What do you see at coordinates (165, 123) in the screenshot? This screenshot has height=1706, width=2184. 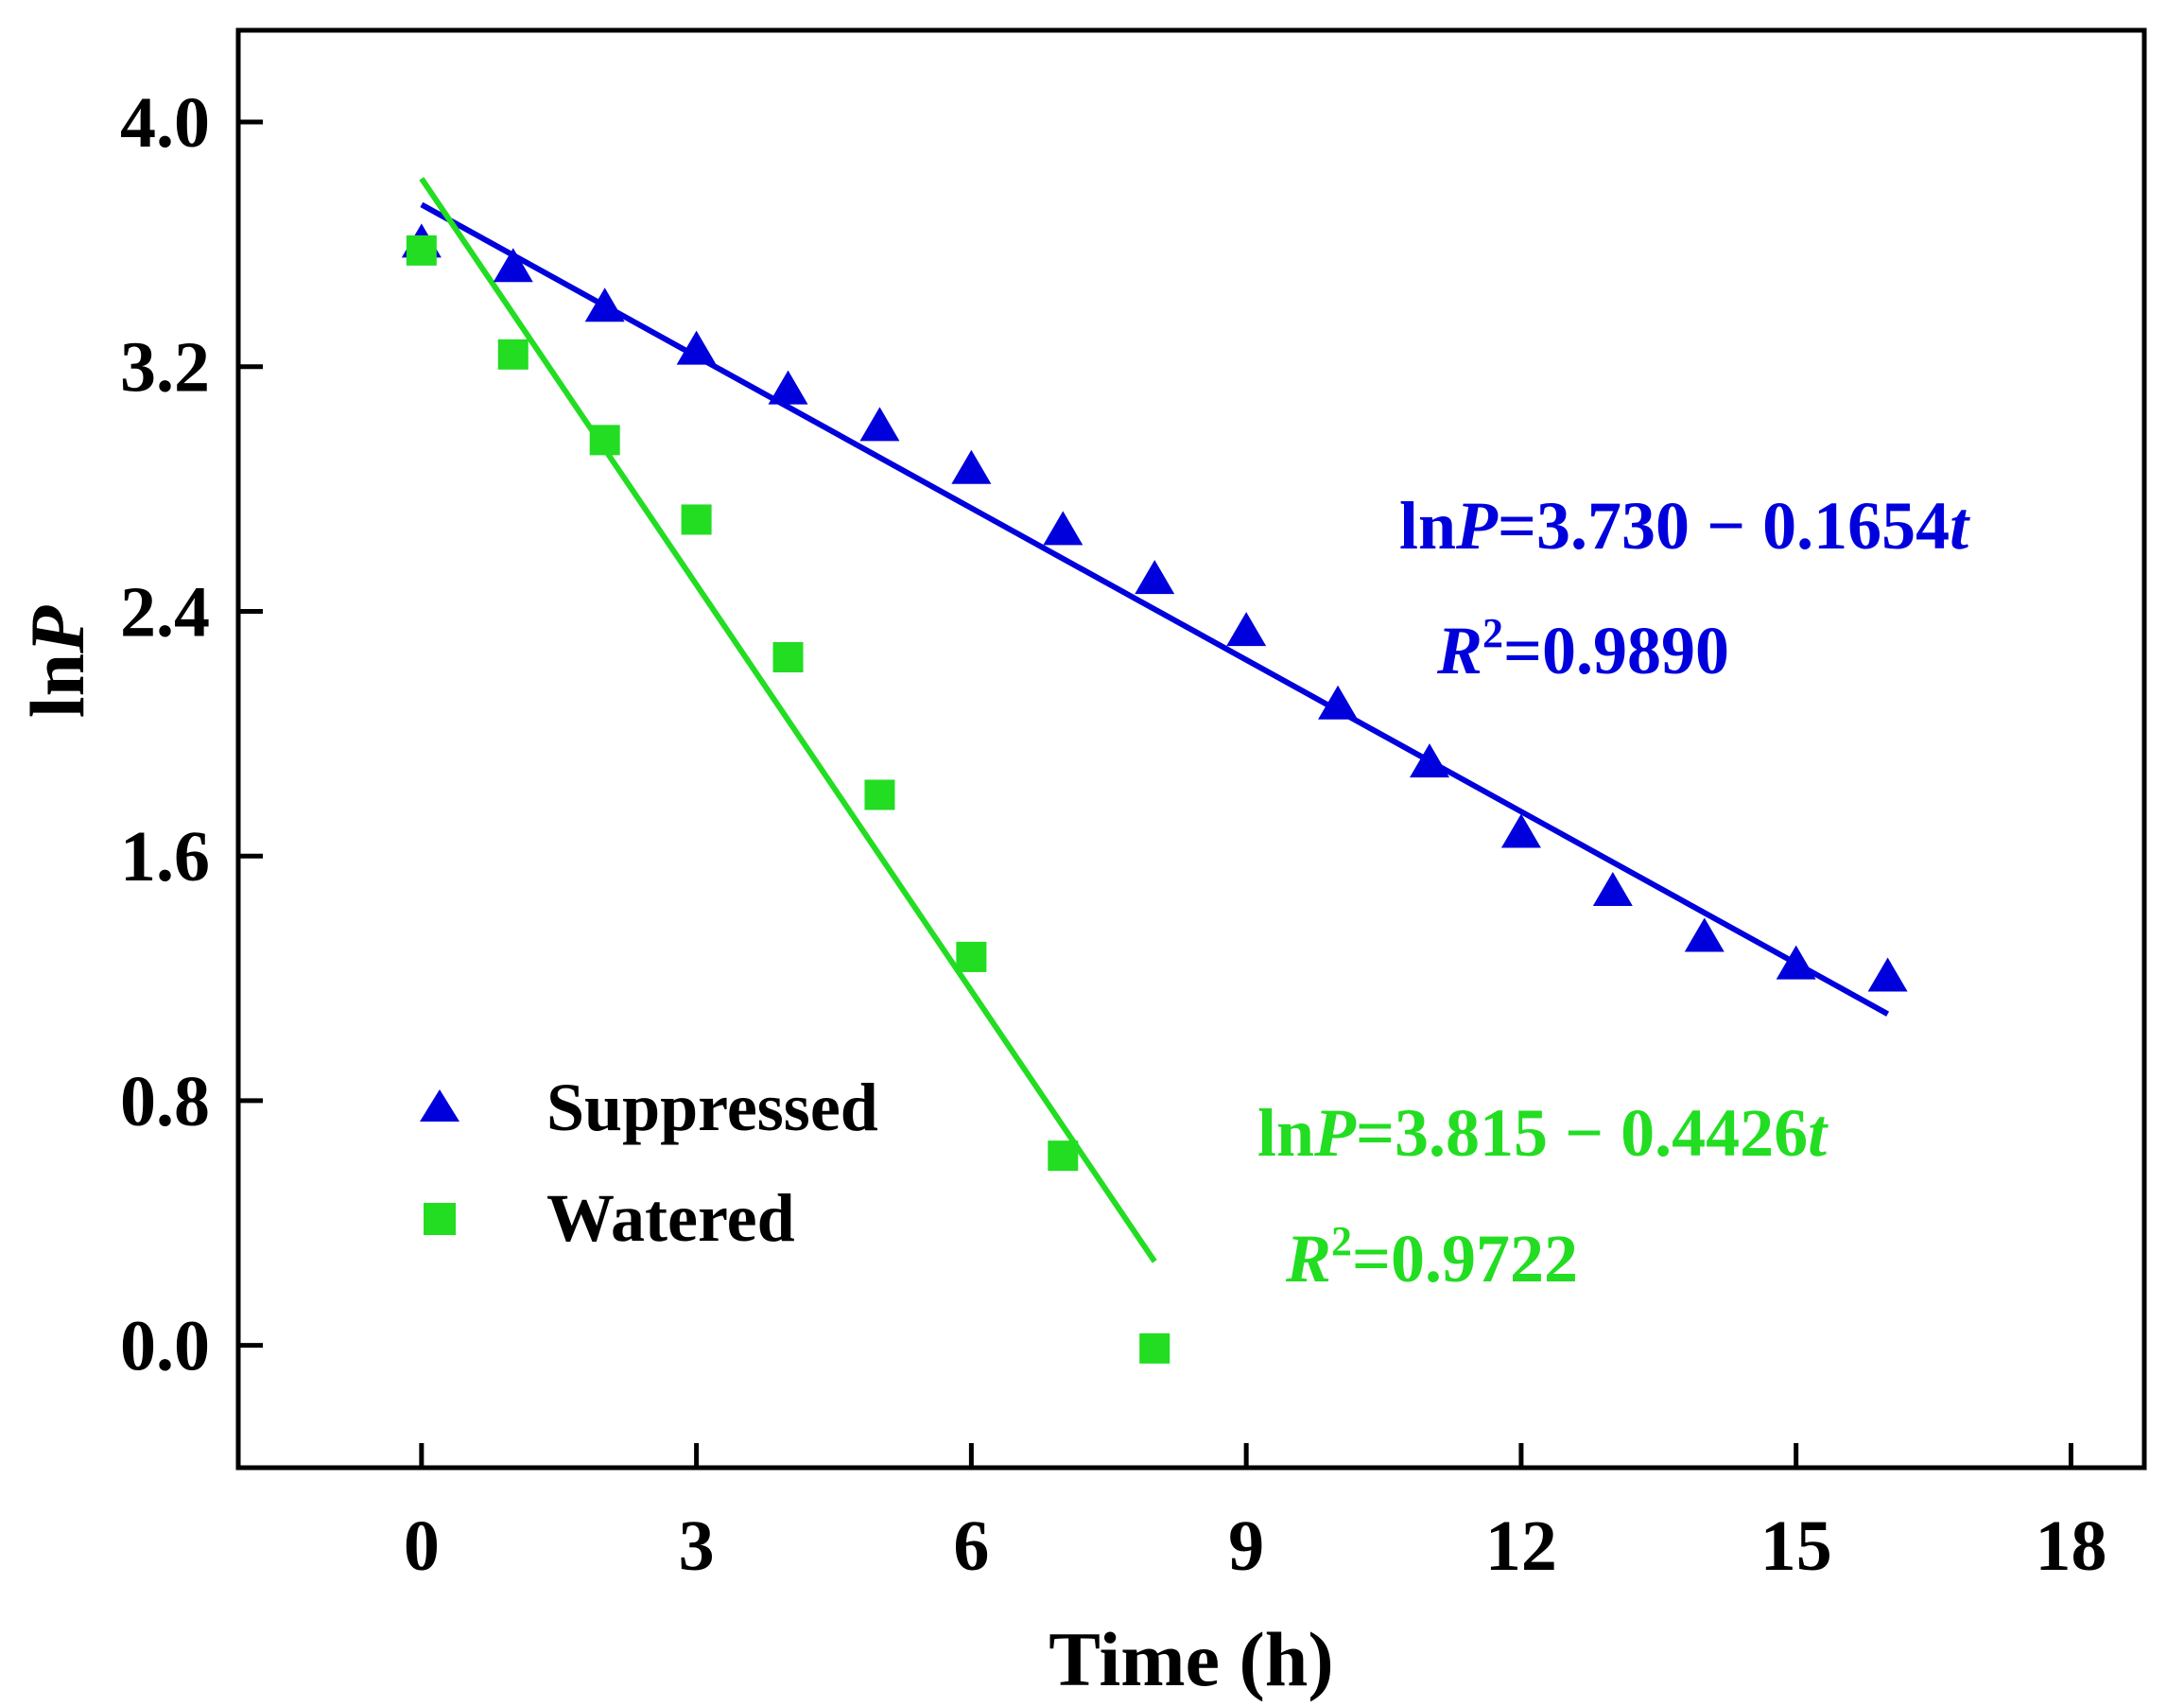 I see `y-tick-label: 4.0` at bounding box center [165, 123].